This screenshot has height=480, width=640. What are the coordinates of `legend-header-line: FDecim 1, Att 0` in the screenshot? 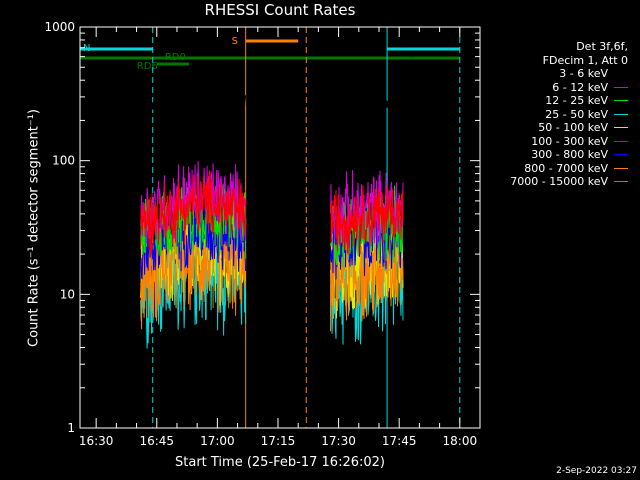 It's located at (585, 60).